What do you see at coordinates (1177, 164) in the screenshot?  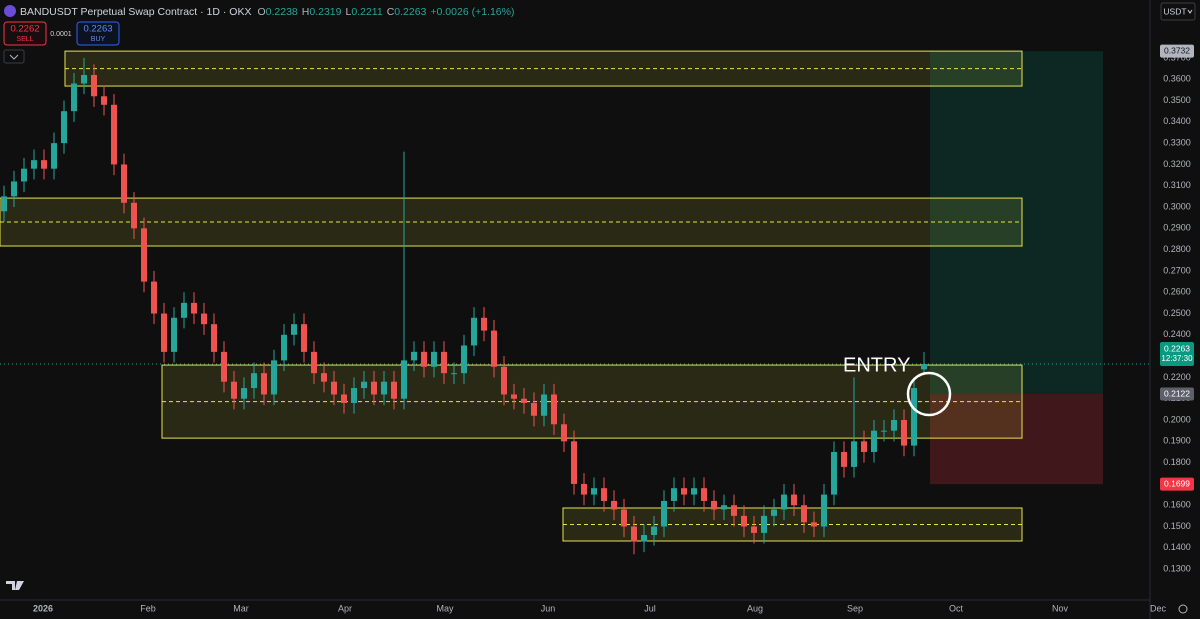 I see `y-tick-label: 0.3200` at bounding box center [1177, 164].